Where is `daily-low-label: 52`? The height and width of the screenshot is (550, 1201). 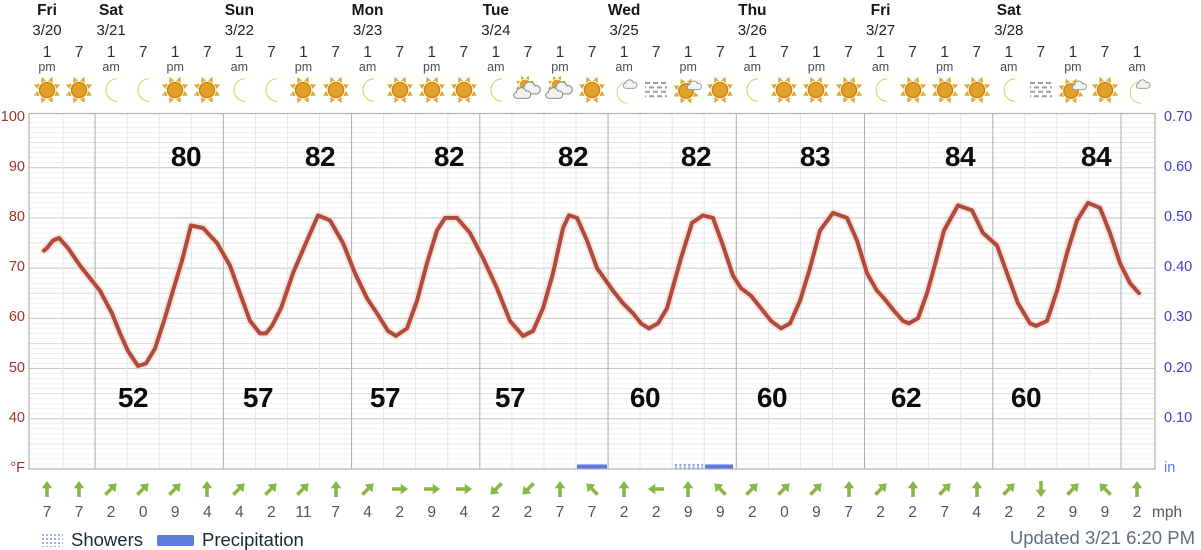
daily-low-label: 52 is located at coordinates (133, 397).